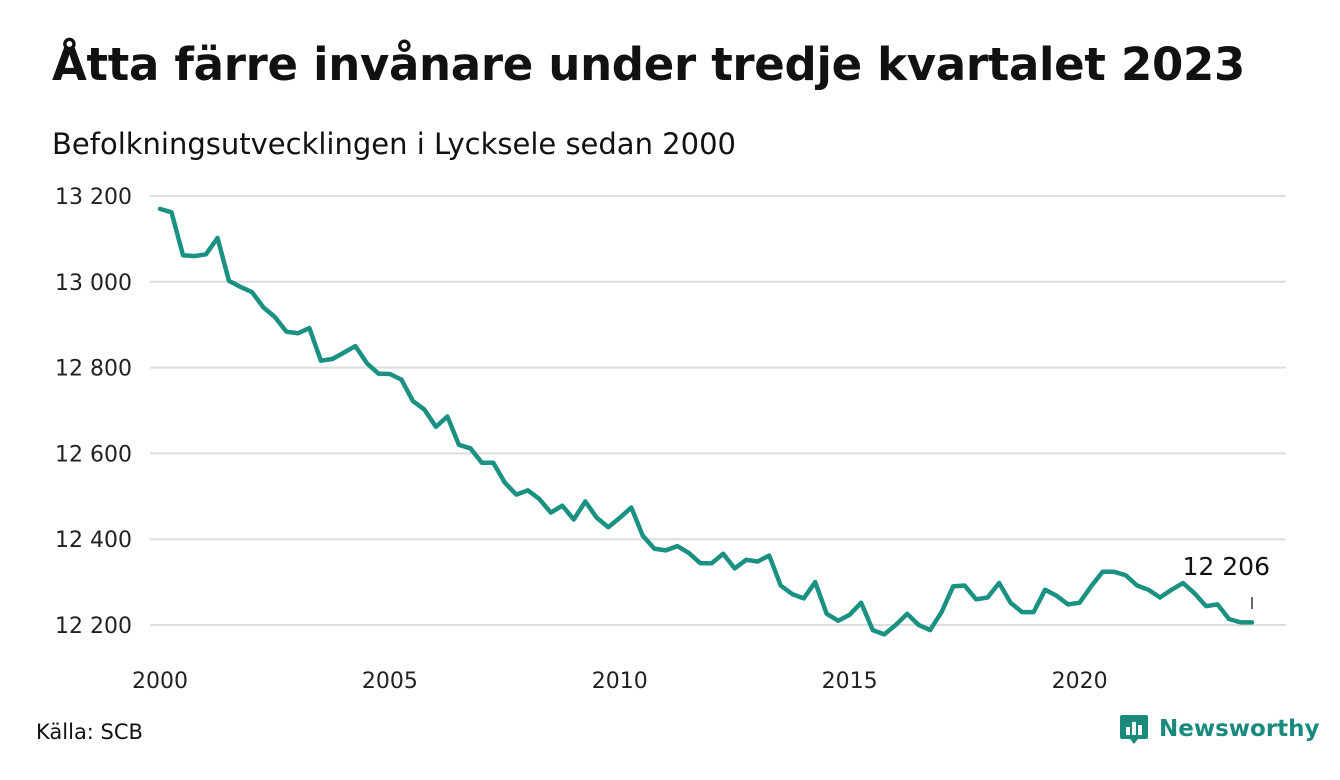 The width and height of the screenshot is (1340, 780). I want to click on newsworthy-logo: Newsworthy, so click(1219, 729).